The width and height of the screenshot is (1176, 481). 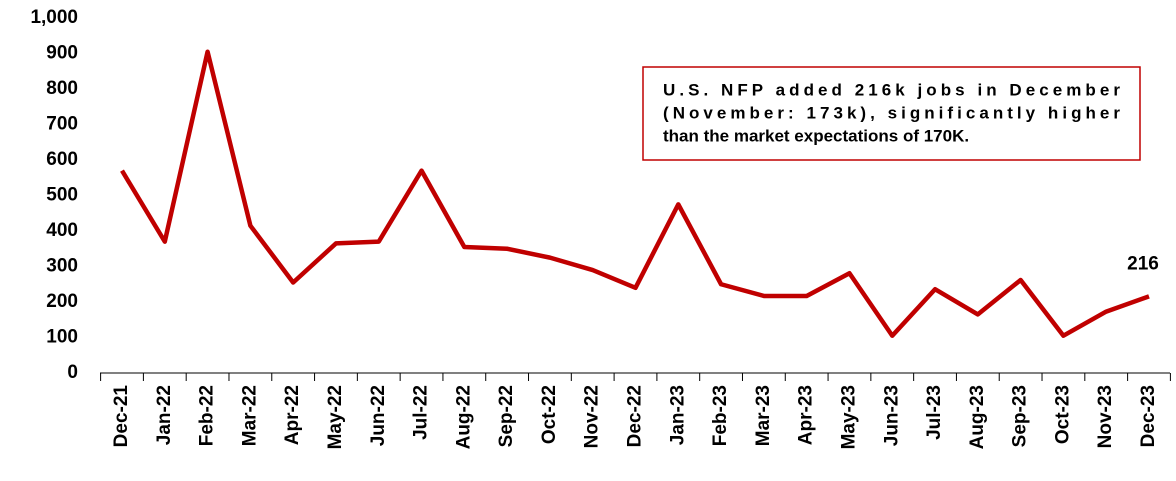 I want to click on x-tick-label: Sep-22, so click(x=506, y=416).